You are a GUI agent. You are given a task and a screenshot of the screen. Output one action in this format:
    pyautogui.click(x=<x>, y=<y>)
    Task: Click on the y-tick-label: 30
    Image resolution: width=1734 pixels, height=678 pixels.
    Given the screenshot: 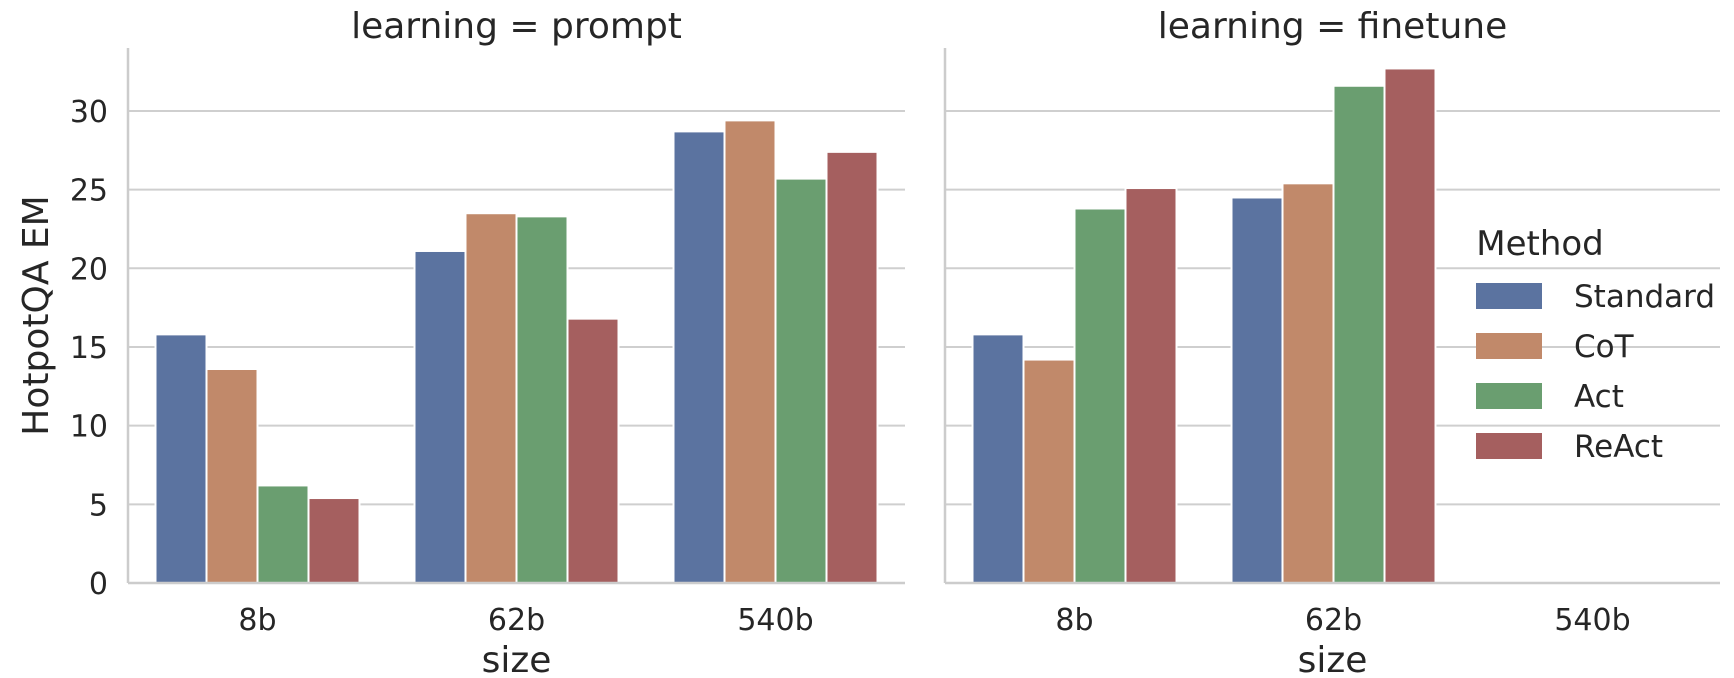 What is the action you would take?
    pyautogui.click(x=89, y=112)
    